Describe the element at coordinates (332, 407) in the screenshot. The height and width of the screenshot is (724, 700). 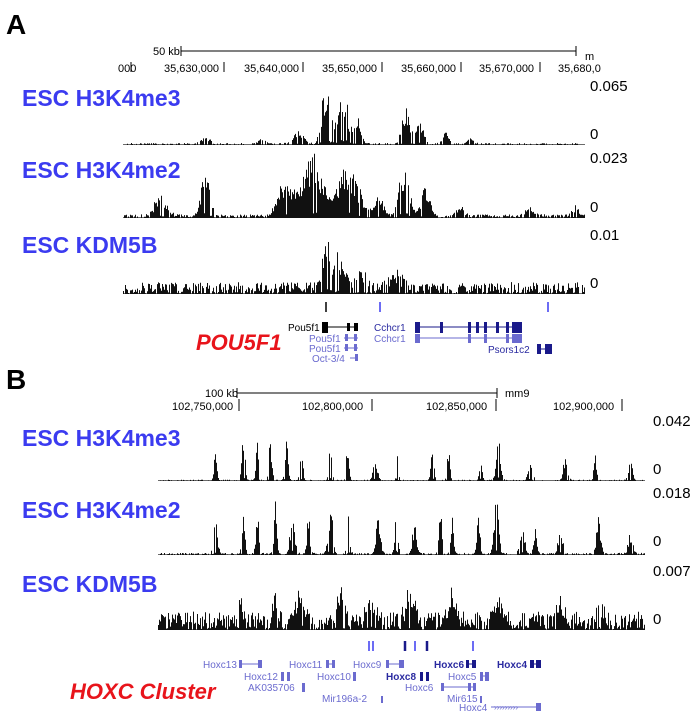
I see `panel-b-coord-1: 102,800,000` at that location.